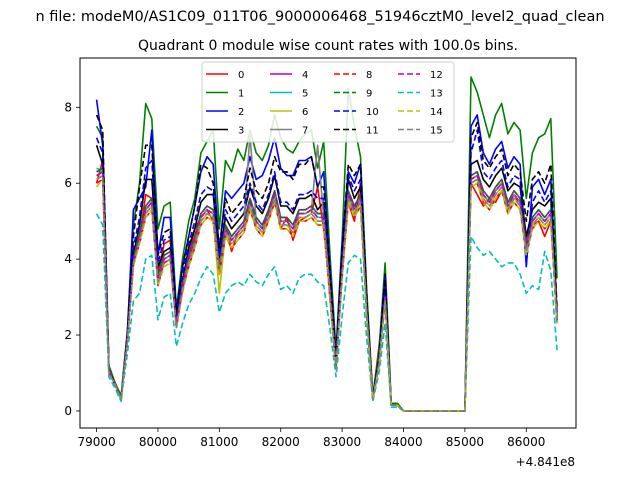 Image resolution: width=640 pixels, height=480 pixels. What do you see at coordinates (372, 112) in the screenshot?
I see `legend-label-10: 10` at bounding box center [372, 112].